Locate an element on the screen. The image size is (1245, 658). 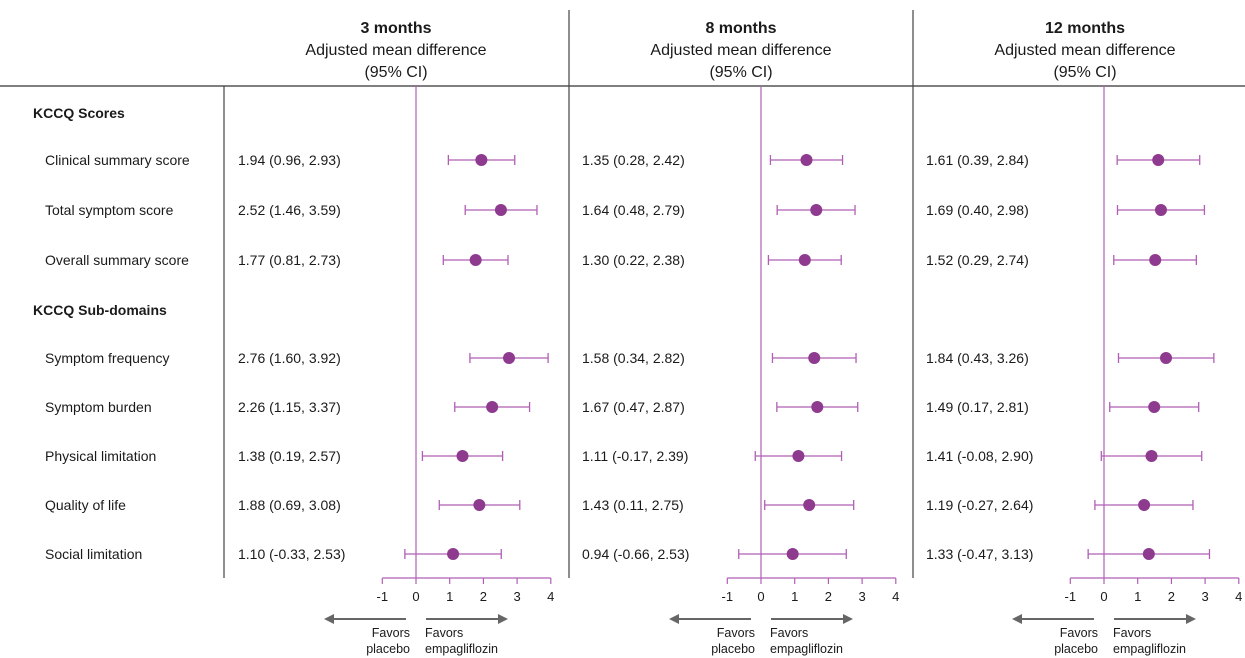
row-label: Clinical summary score is located at coordinates (117, 160).